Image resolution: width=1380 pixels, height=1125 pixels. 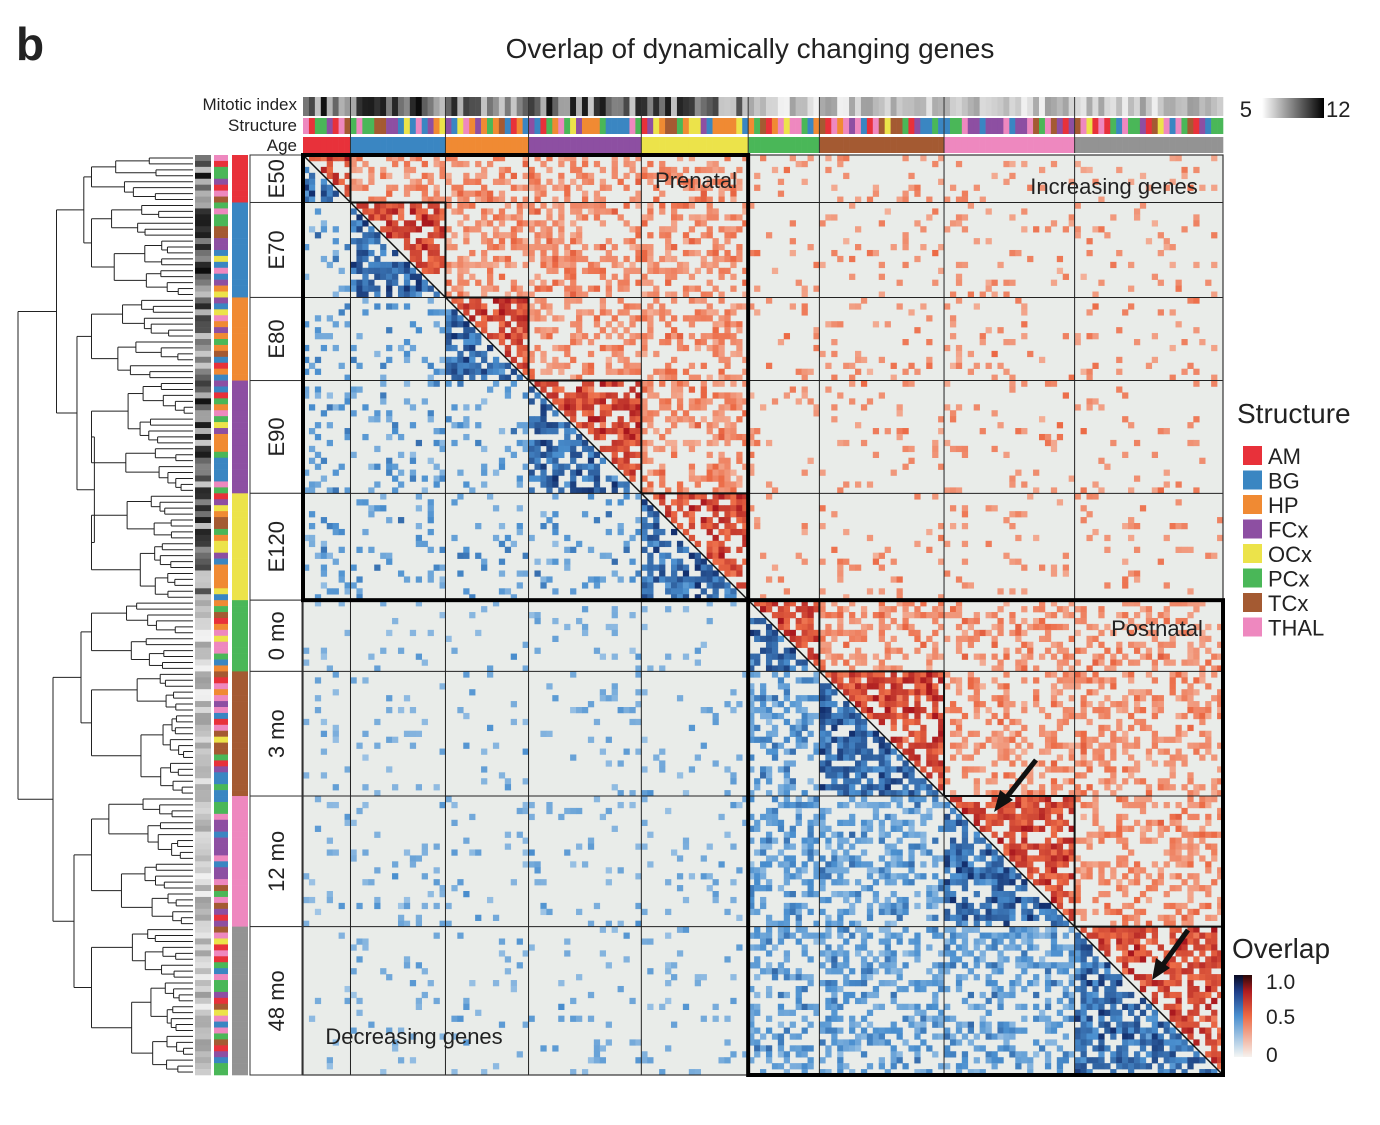 I want to click on age-cell, so click(x=638, y=145).